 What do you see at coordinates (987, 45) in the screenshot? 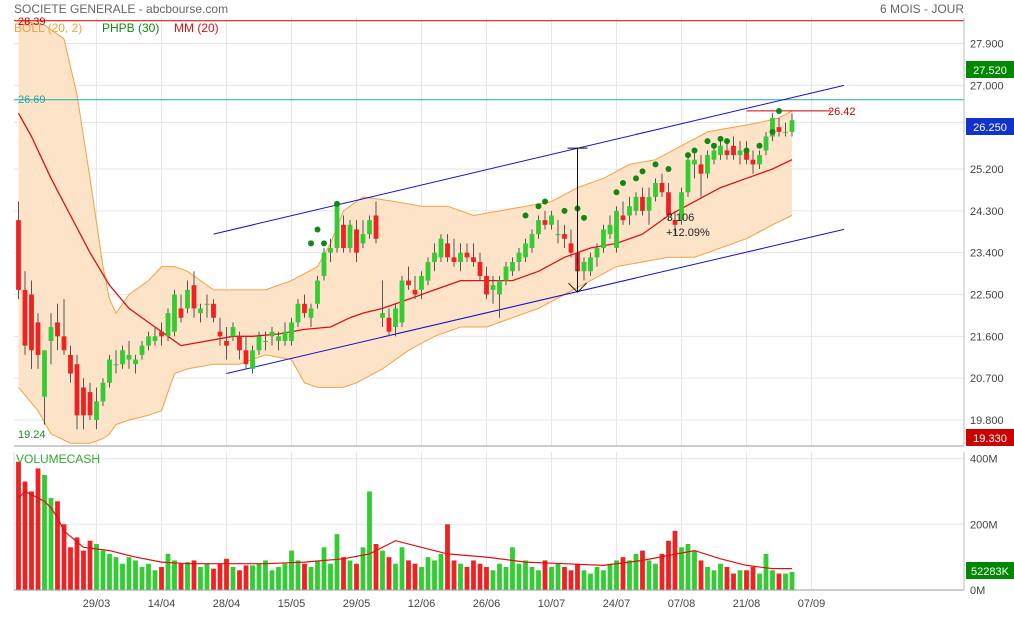
I see `price-tick-label: 27.900` at bounding box center [987, 45].